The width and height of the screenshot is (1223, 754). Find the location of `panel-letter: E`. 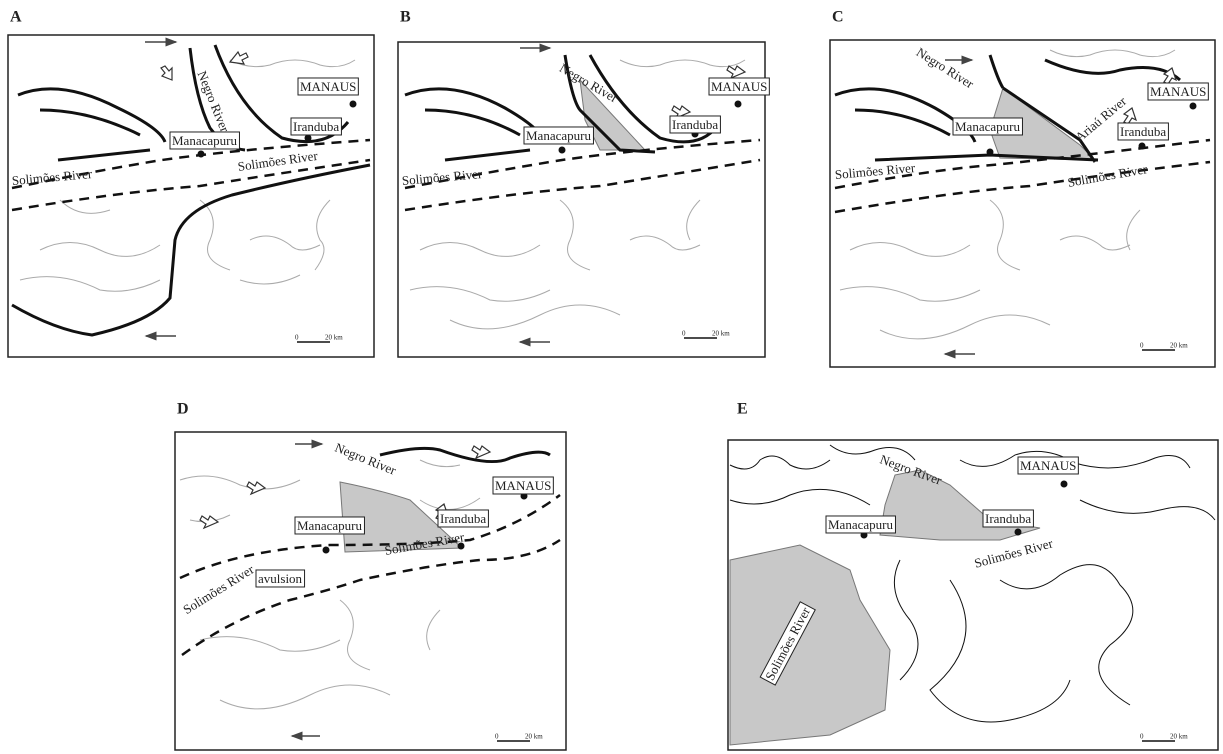

panel-letter: E is located at coordinates (742, 409).